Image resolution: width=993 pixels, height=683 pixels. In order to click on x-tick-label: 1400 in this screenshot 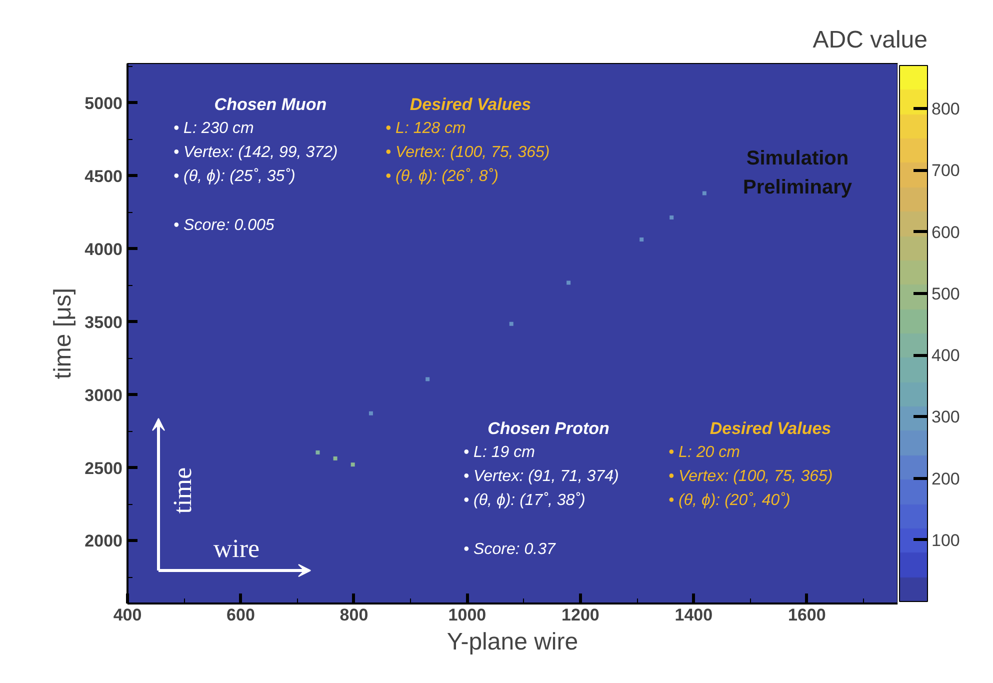, I will do `click(693, 615)`.